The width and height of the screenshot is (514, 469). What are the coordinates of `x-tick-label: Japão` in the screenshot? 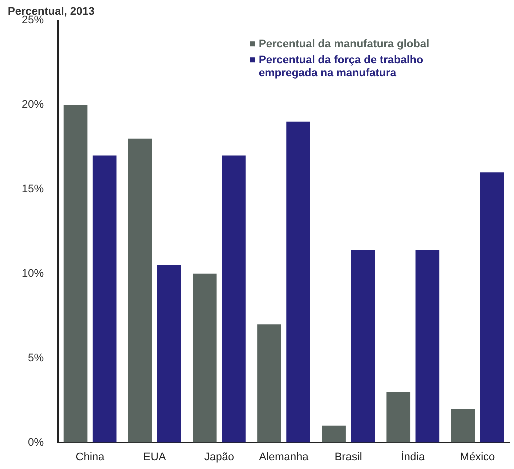 It's located at (219, 457).